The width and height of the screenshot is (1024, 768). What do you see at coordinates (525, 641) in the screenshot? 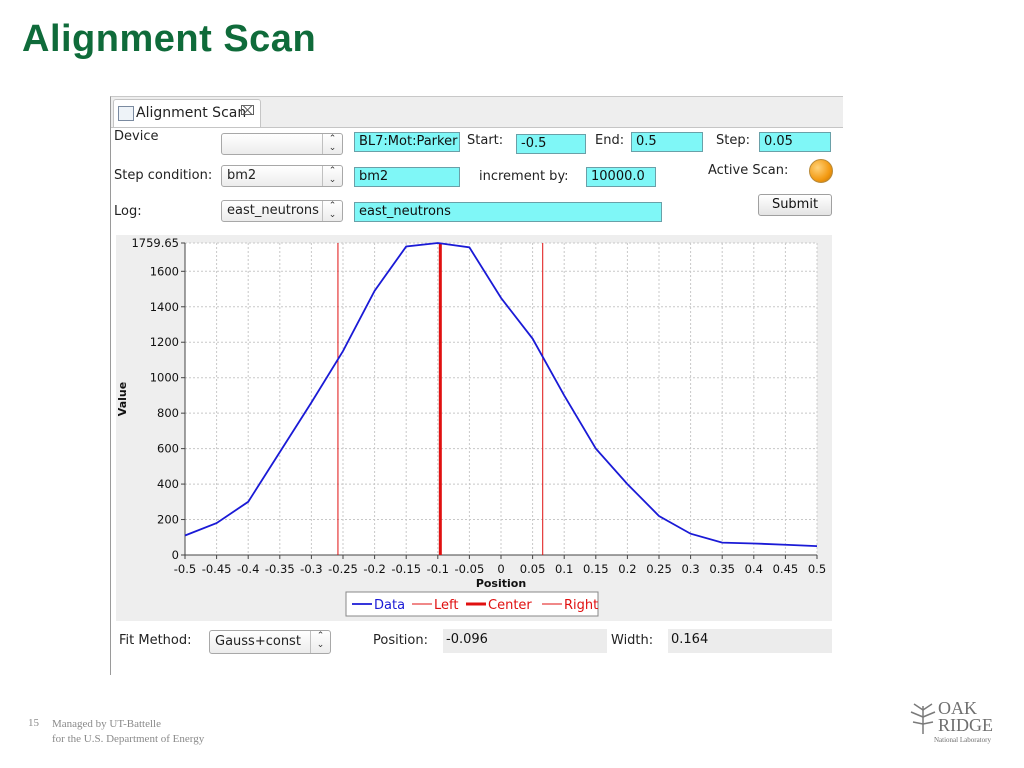
I see `position-readout: -0.096` at bounding box center [525, 641].